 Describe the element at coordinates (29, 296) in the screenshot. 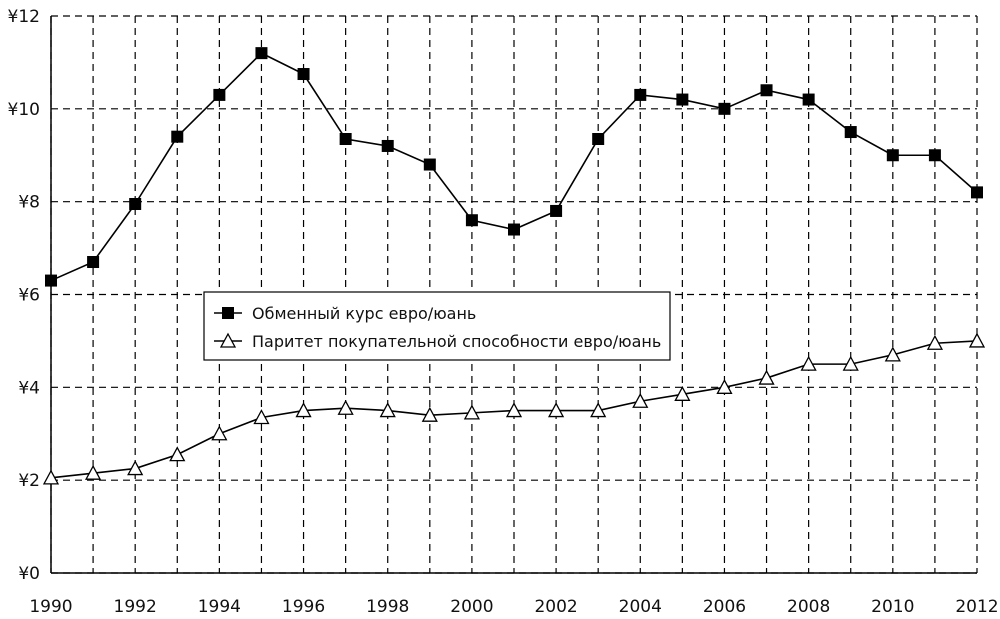

I see `y-tick-label: ¥6` at that location.